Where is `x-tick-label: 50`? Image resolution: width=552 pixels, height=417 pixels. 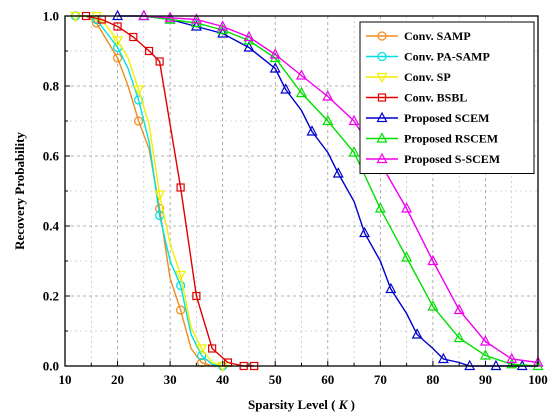 x-tick-label: 50 is located at coordinates (275, 379).